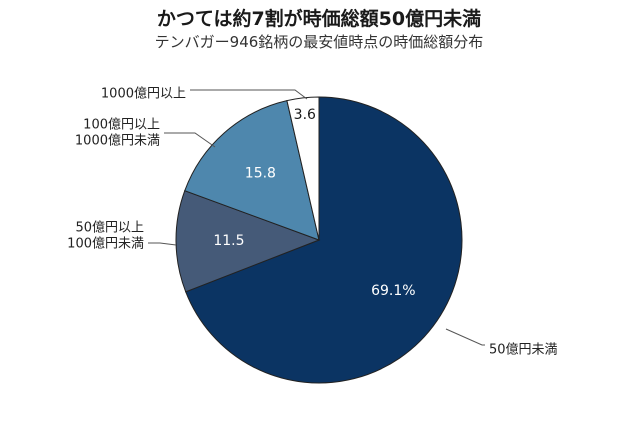 This screenshot has height=425, width=638. I want to click on category-label: 1000億円以上, so click(143, 94).